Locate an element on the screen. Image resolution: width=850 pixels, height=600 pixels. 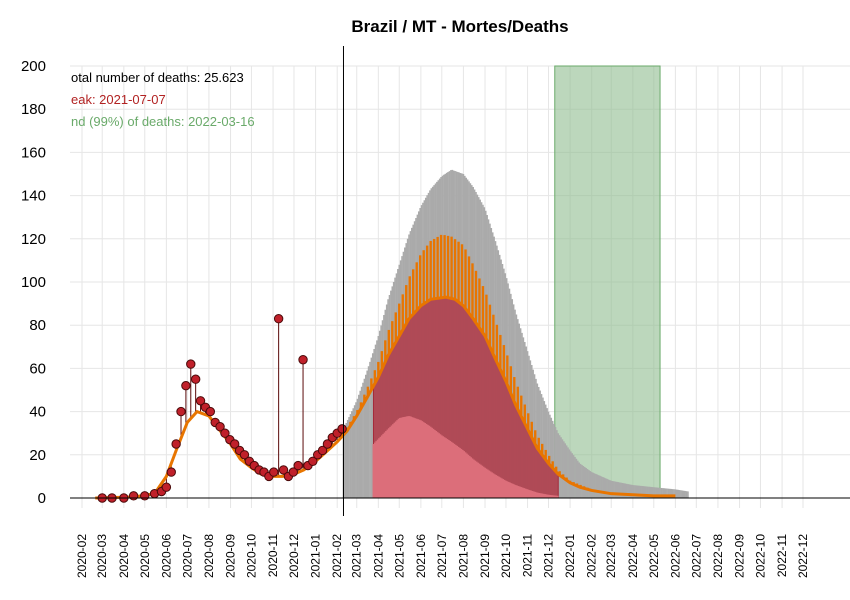
x-tick-label: 2020-06 is located at coordinates (166, 556).